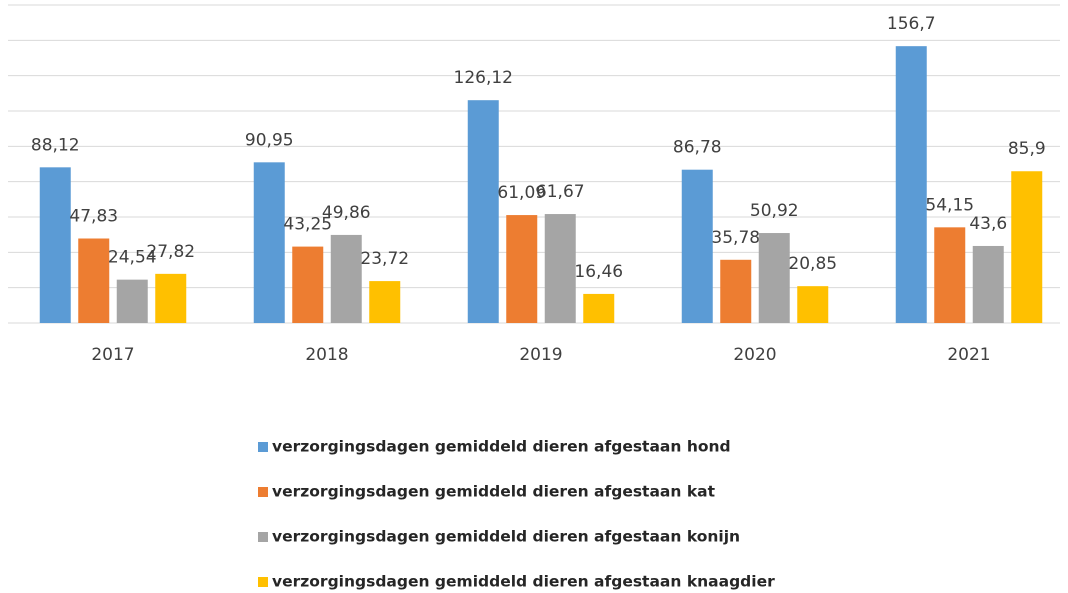 The image size is (1068, 593). I want to click on x-tick-label: 2017, so click(112, 355).